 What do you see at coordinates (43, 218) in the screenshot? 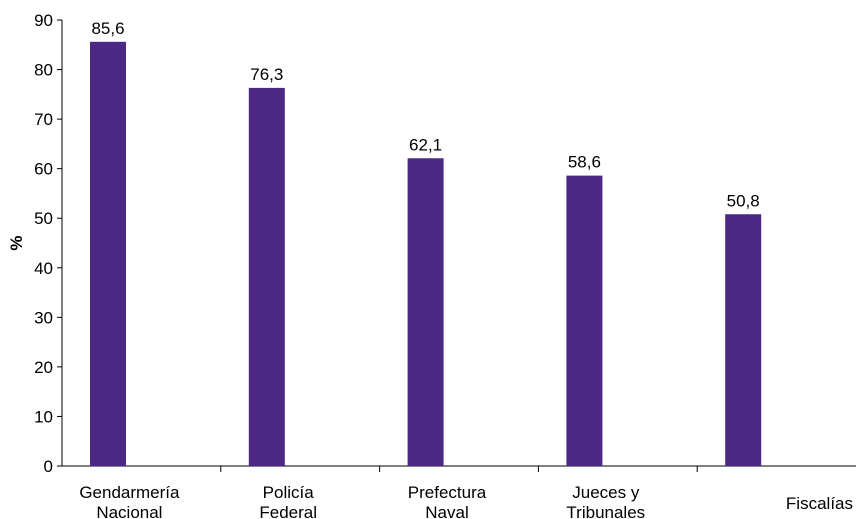
I see `y-tick-label: 50` at bounding box center [43, 218].